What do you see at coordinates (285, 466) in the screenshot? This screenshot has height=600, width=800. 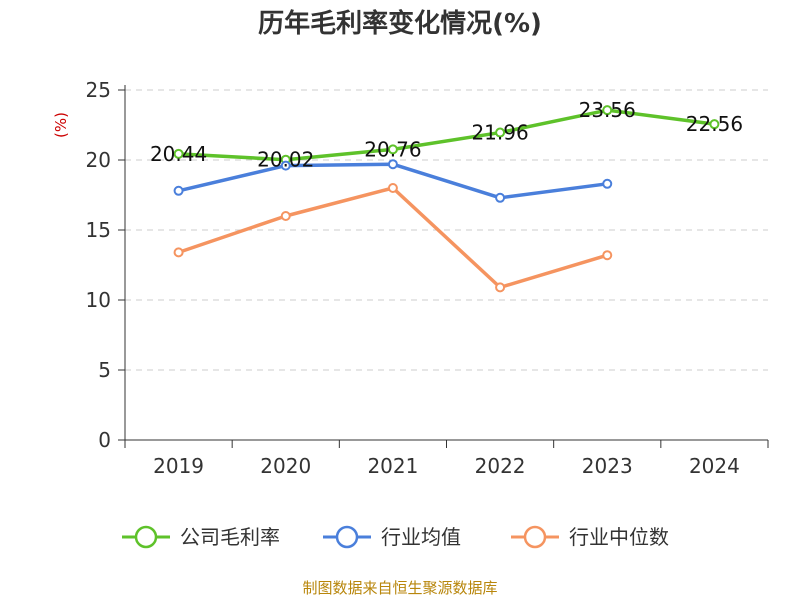 I see `x-tick-label: 2020` at bounding box center [285, 466].